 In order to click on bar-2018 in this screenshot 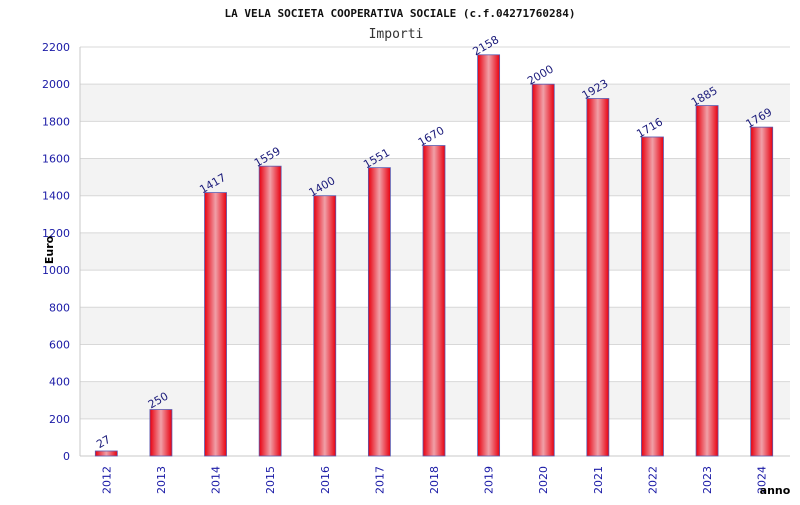, I will do `click(434, 301)`.